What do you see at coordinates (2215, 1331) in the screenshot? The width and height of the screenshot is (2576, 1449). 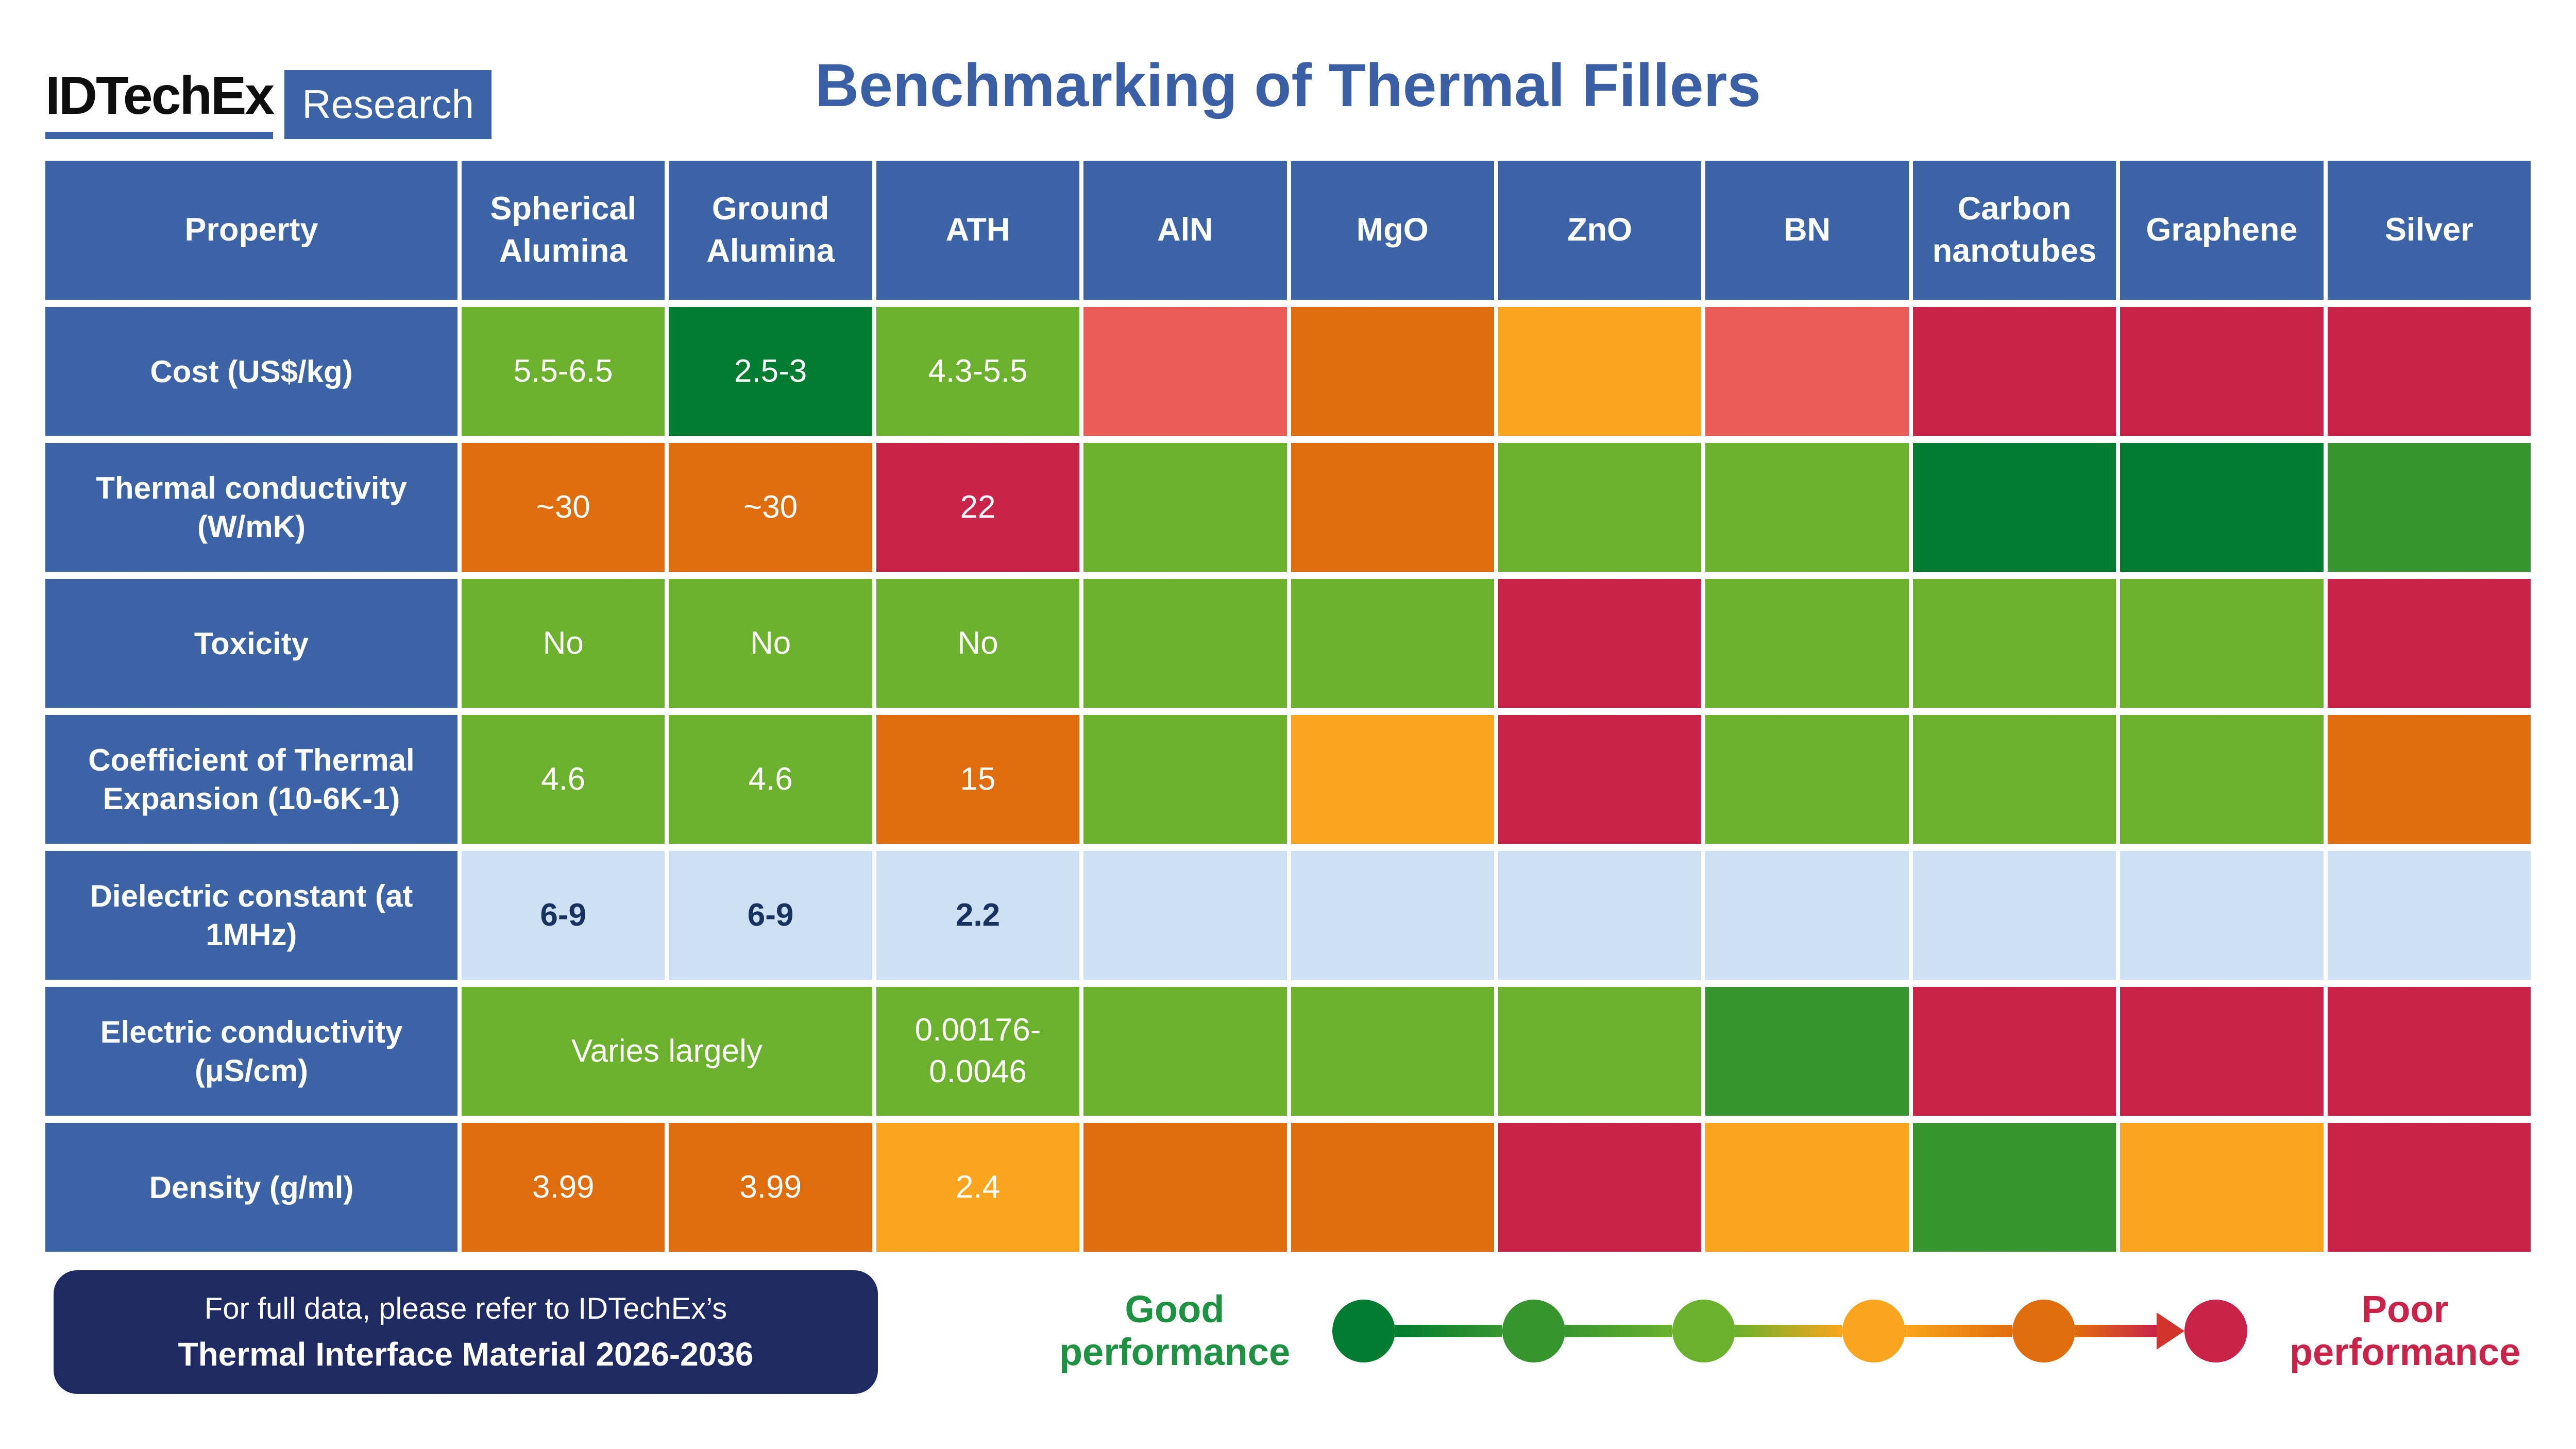 I see `performance-dot-crimson` at bounding box center [2215, 1331].